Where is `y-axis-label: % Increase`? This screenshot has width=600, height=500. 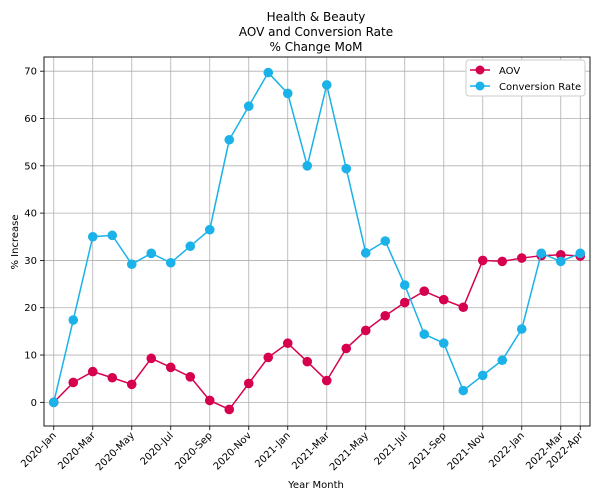 y-axis-label: % Increase is located at coordinates (15, 242).